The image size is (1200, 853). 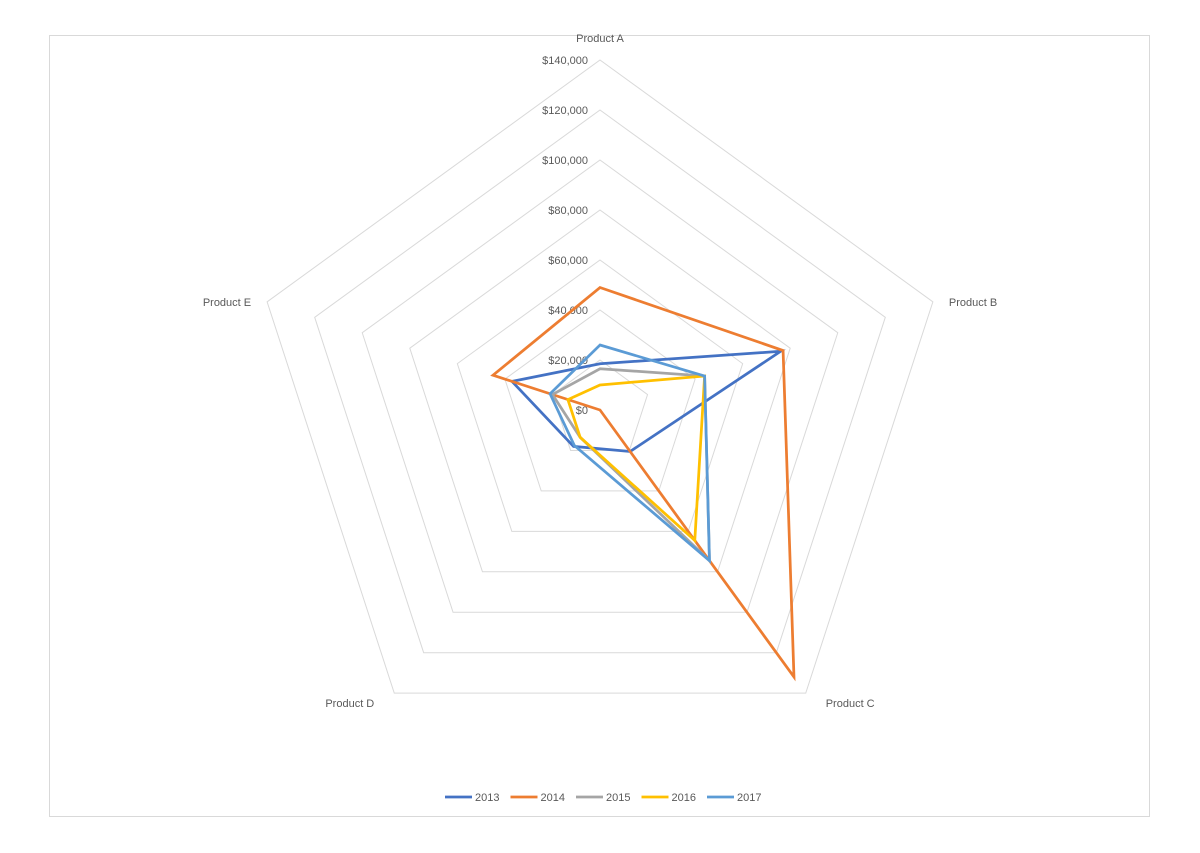 What do you see at coordinates (565, 111) in the screenshot?
I see `tick-label: $120,000` at bounding box center [565, 111].